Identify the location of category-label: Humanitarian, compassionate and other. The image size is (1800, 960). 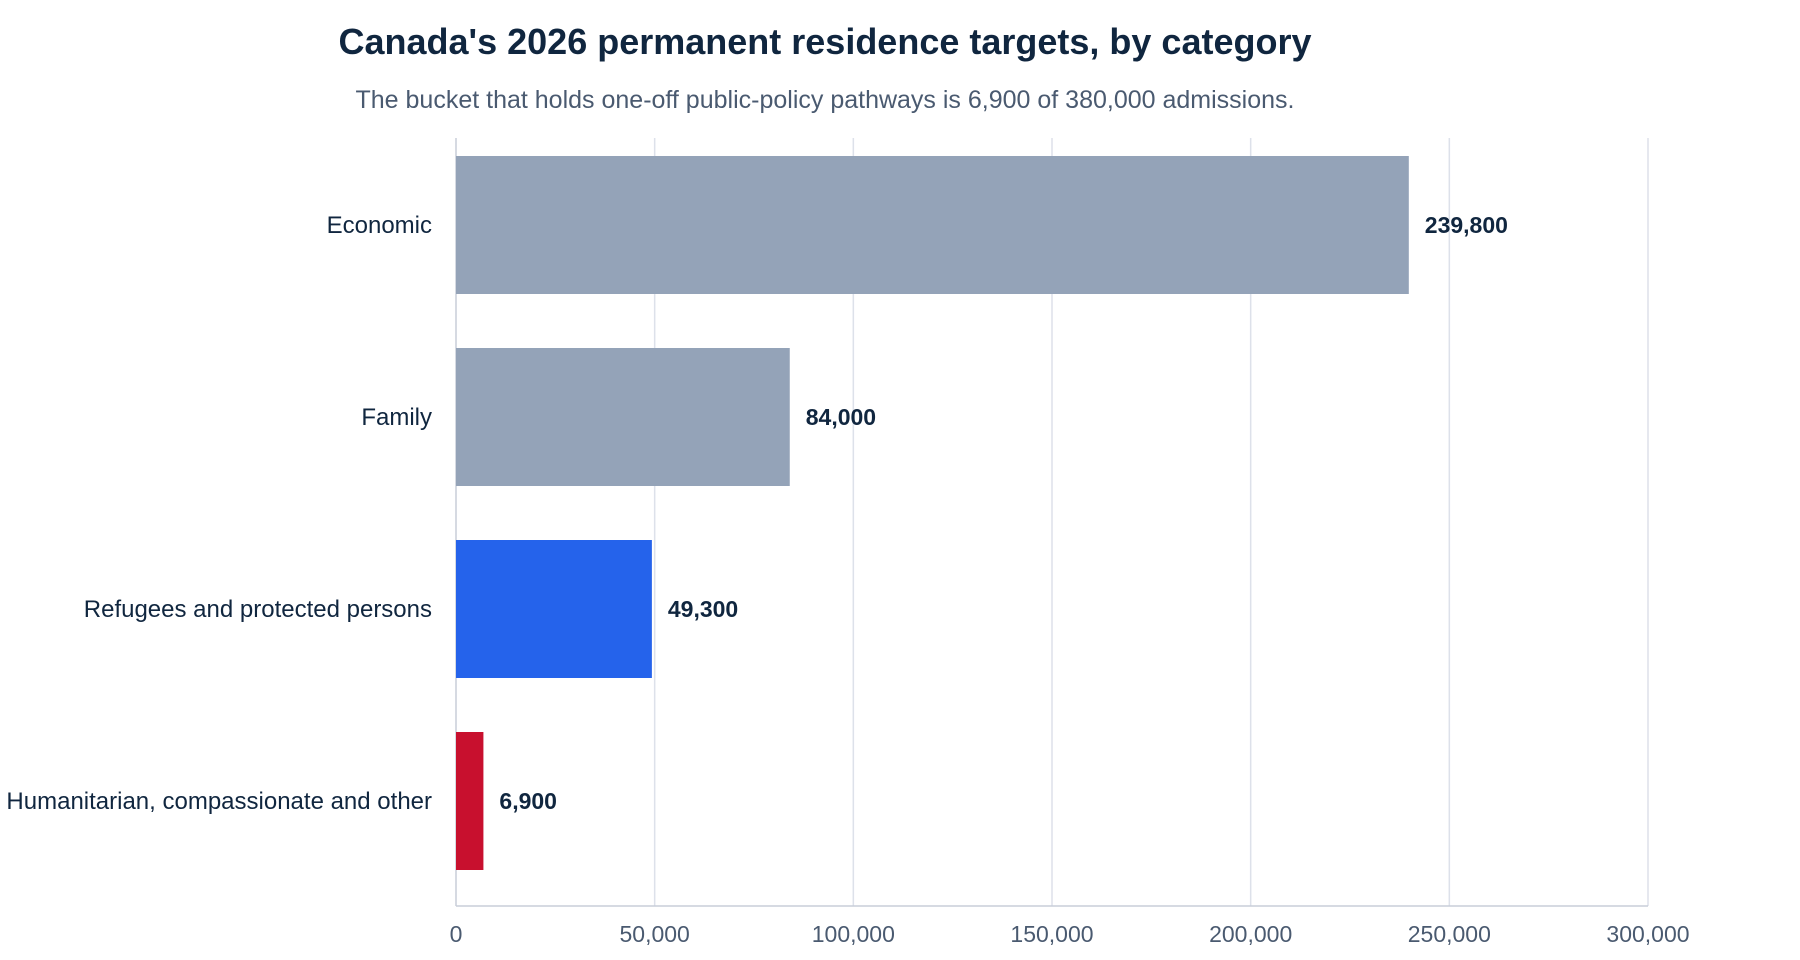
(219, 801).